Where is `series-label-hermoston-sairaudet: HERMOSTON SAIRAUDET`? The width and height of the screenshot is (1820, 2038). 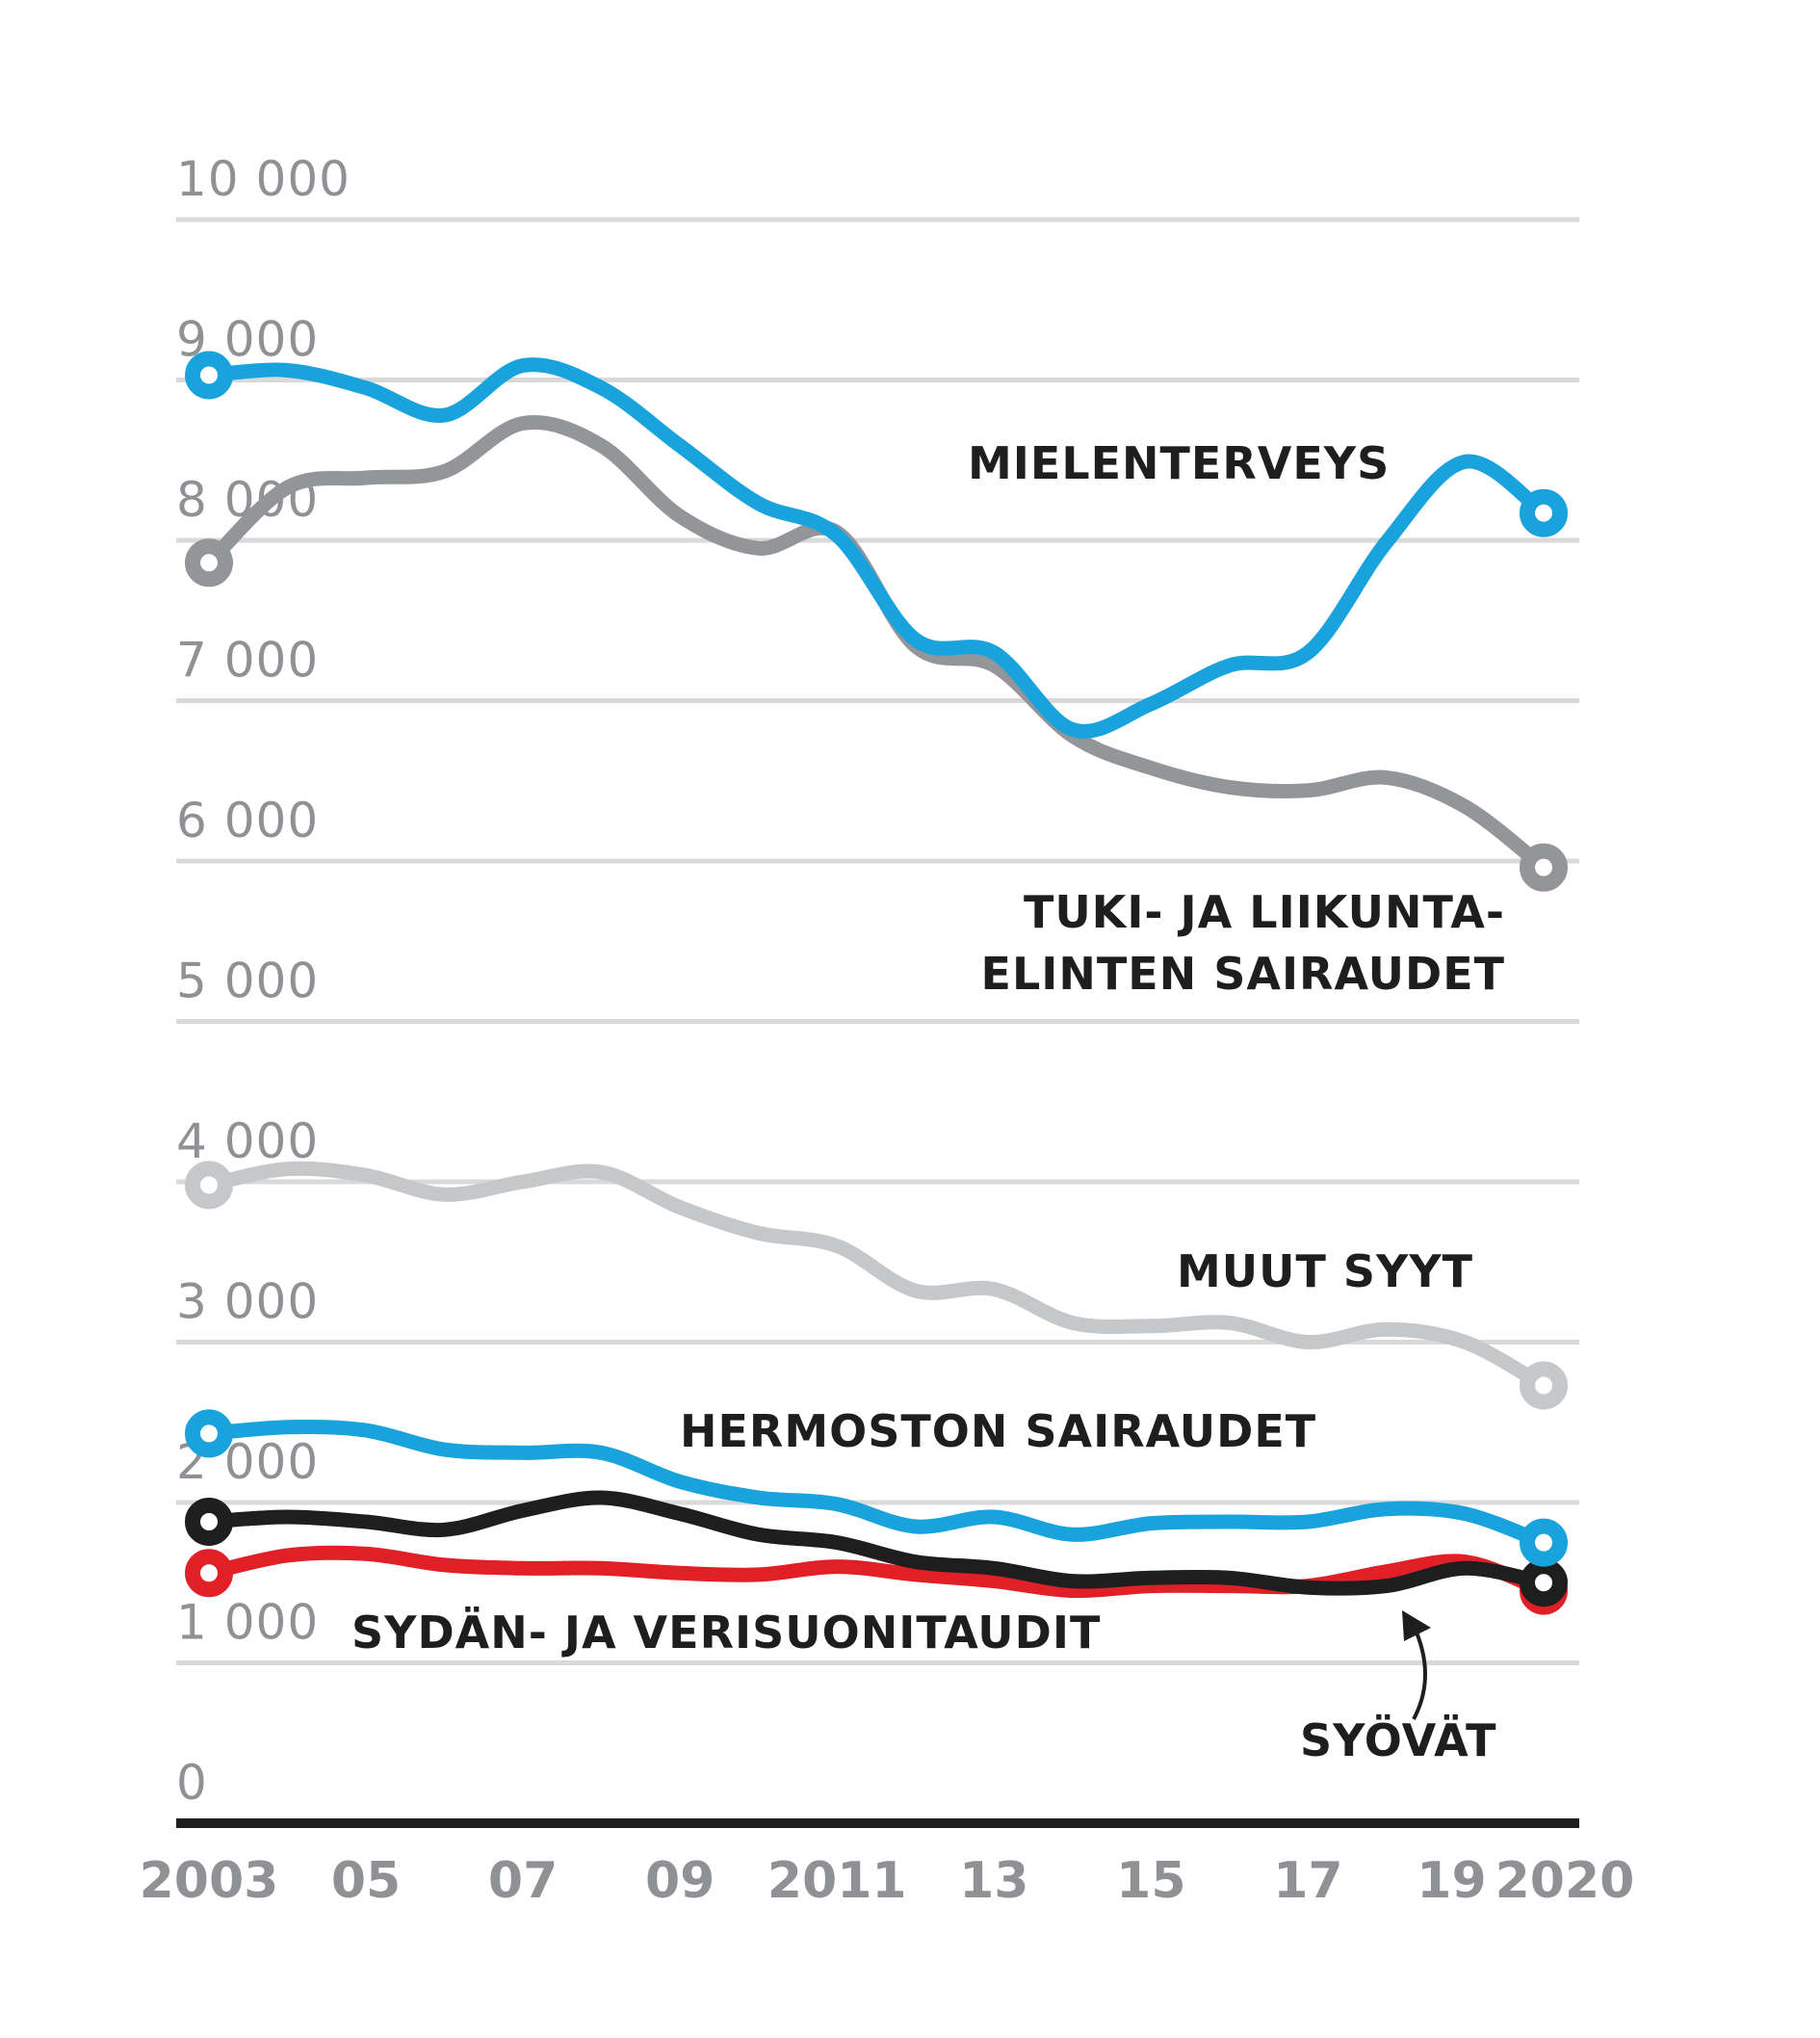
series-label-hermoston-sairaudet: HERMOSTON SAIRAUDET is located at coordinates (998, 1431).